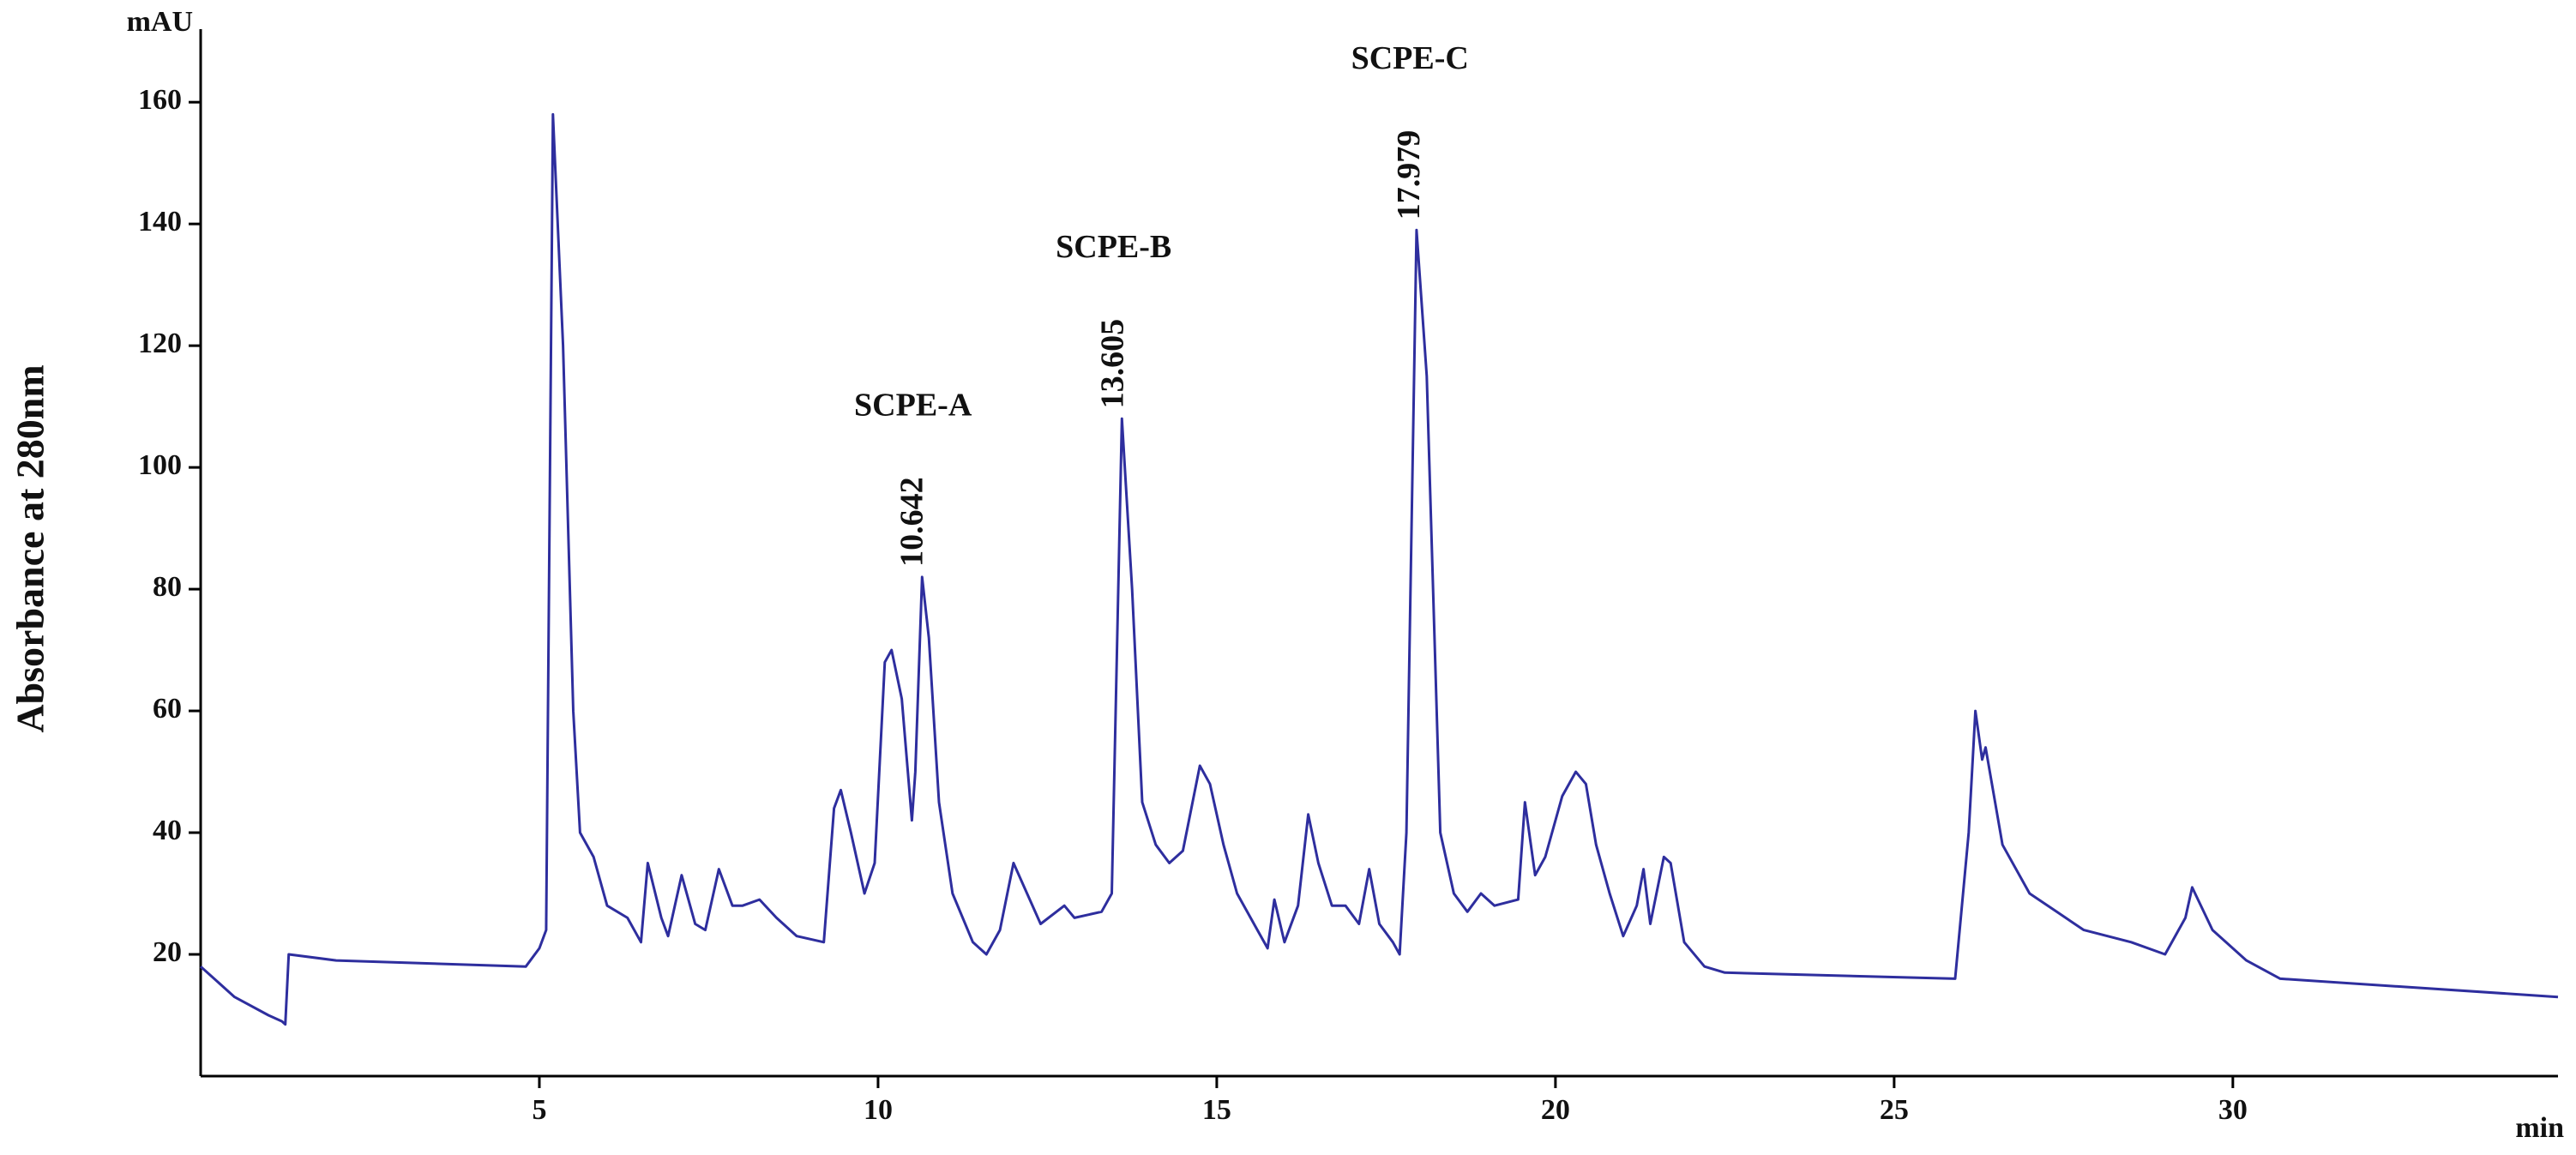 The image size is (2576, 1155). I want to click on y-tick-label: 120, so click(160, 343).